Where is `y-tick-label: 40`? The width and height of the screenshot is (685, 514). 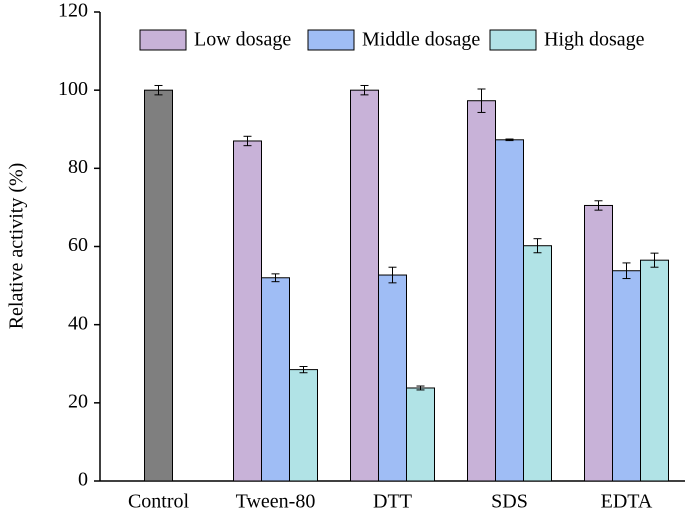 y-tick-label: 40 is located at coordinates (78, 323).